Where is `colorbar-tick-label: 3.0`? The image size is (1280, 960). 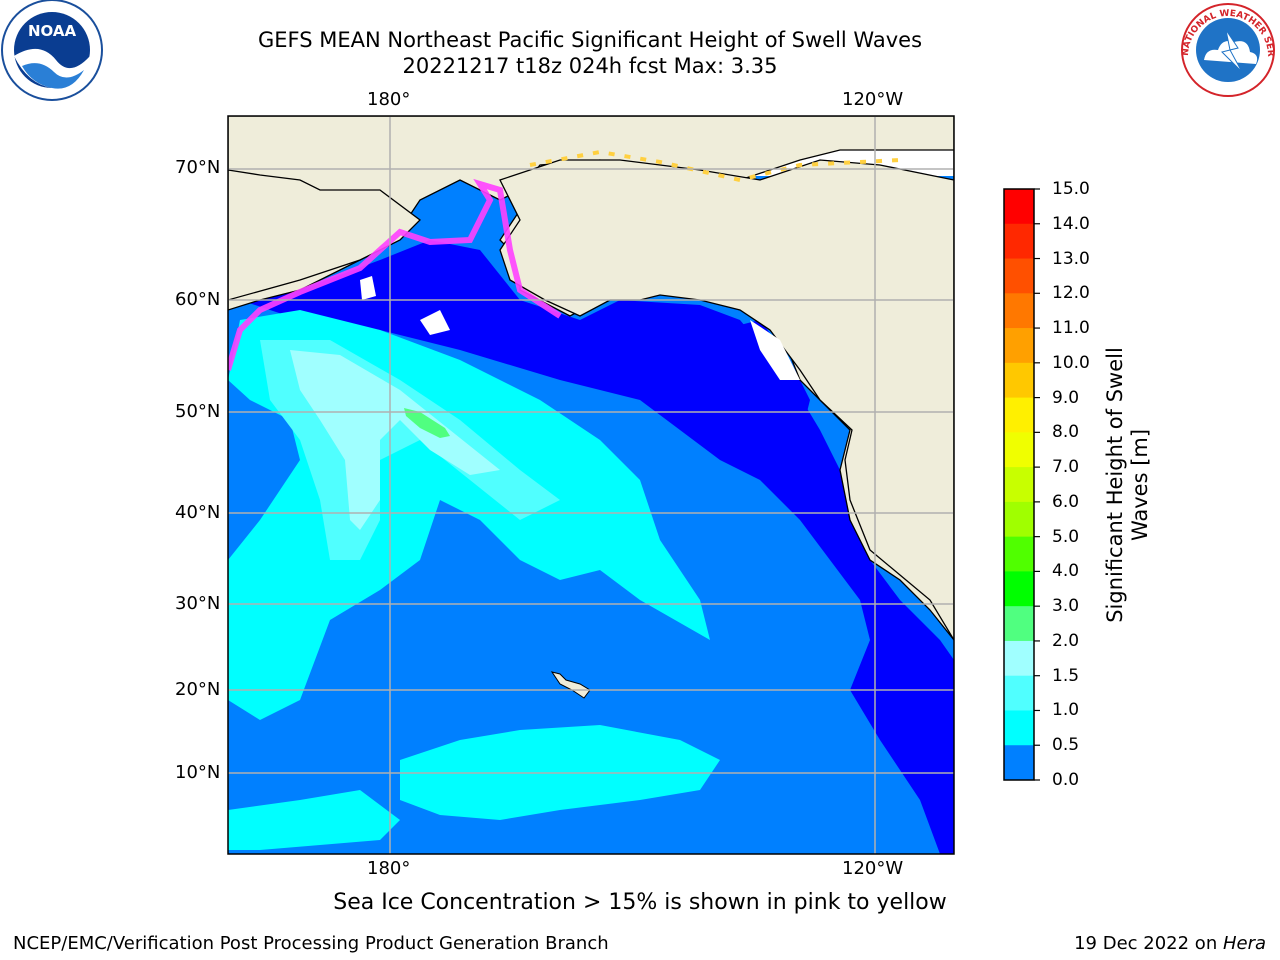
colorbar-tick-label: 3.0 is located at coordinates (1066, 606).